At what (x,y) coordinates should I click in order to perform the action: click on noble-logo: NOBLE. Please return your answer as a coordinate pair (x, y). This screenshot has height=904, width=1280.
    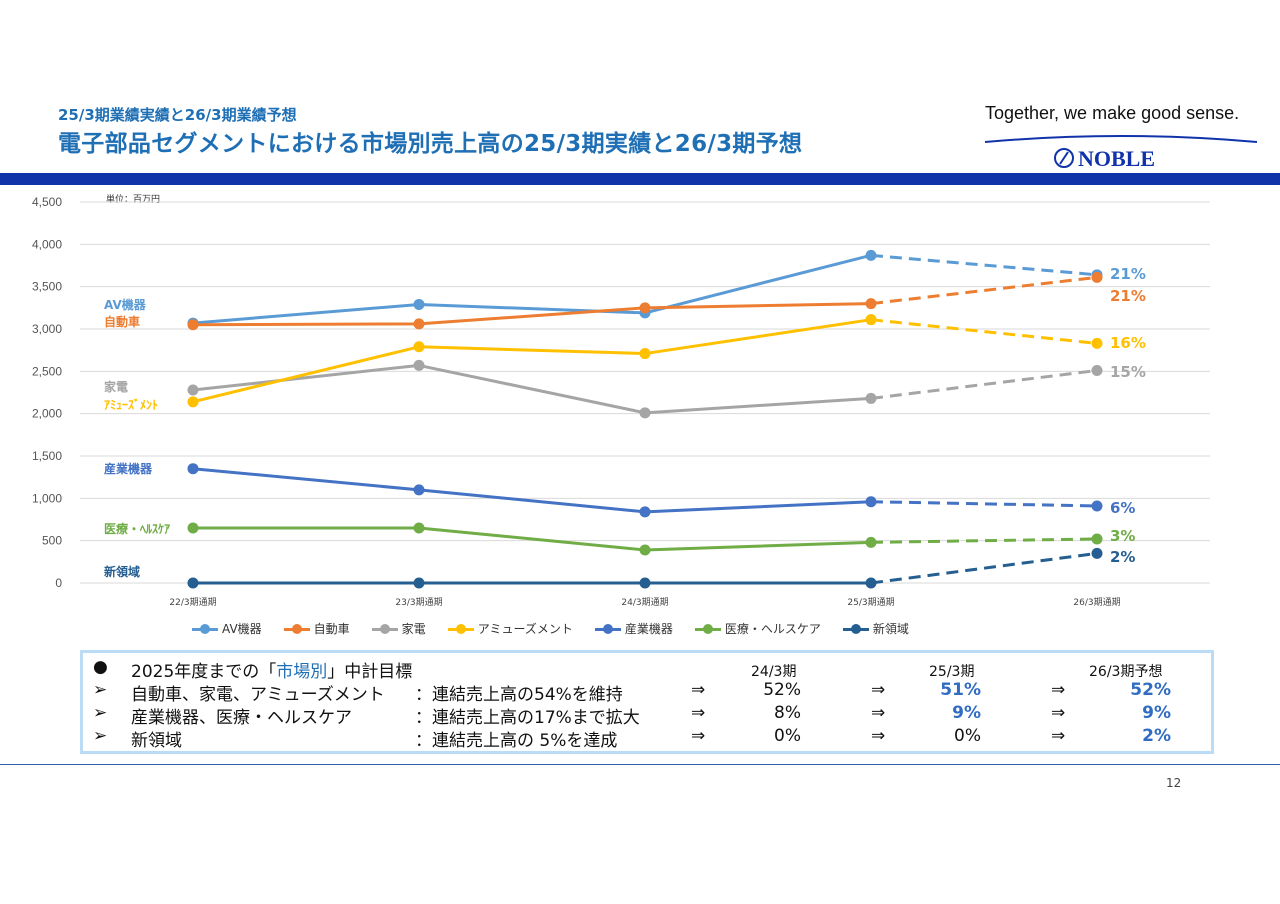
    Looking at the image, I should click on (1121, 153).